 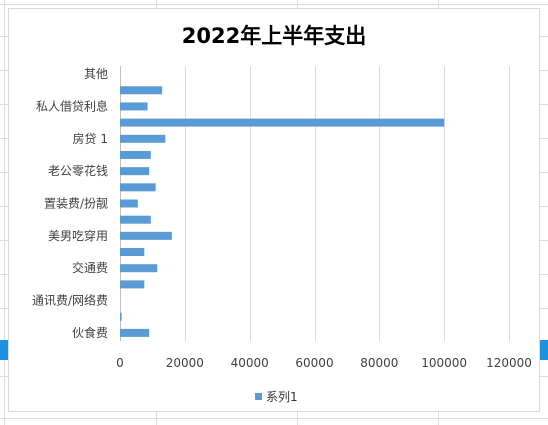 What do you see at coordinates (258, 396) in the screenshot?
I see `legend-swatch` at bounding box center [258, 396].